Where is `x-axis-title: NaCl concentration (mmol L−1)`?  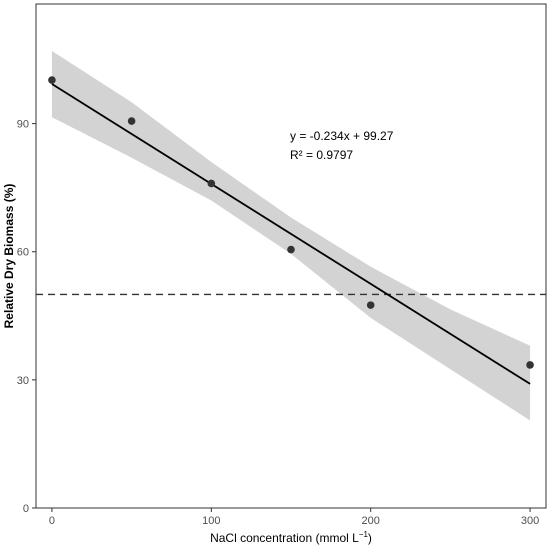
x-axis-title: NaCl concentration (mmol L−1) is located at coordinates (291, 537).